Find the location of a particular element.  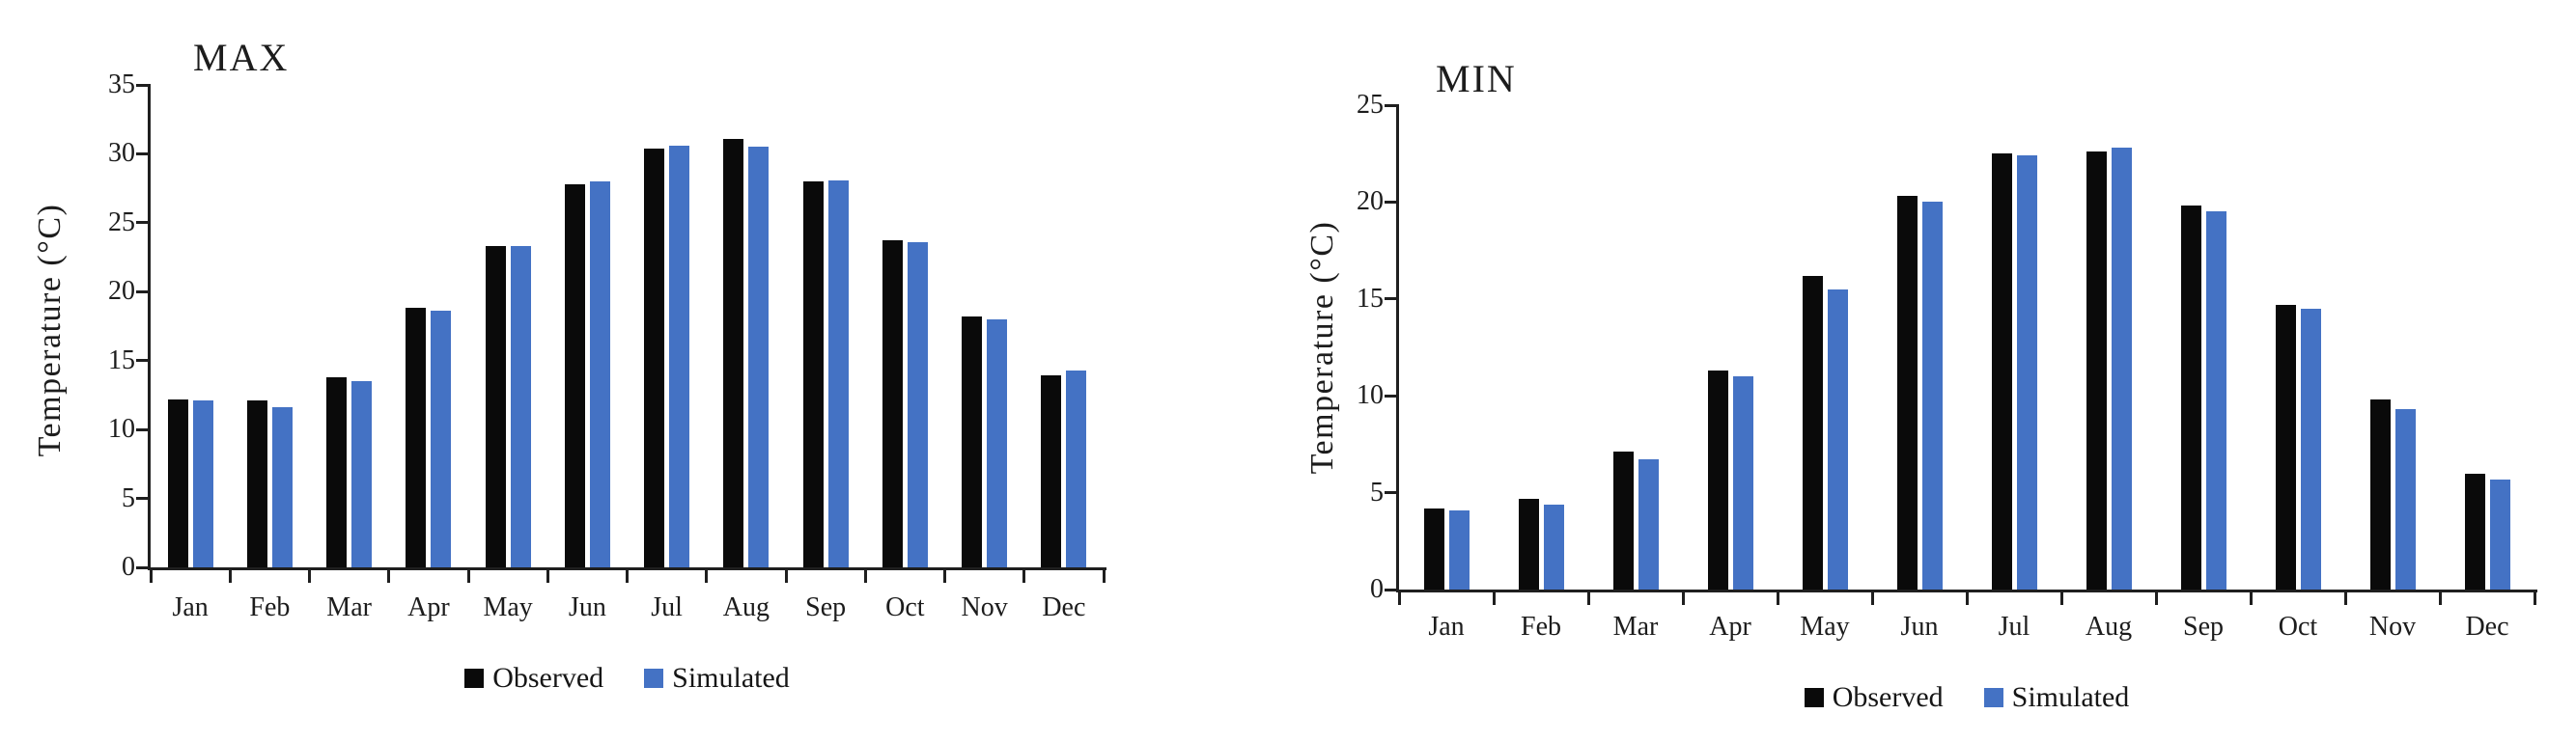

bar-simulated-sep is located at coordinates (838, 373).